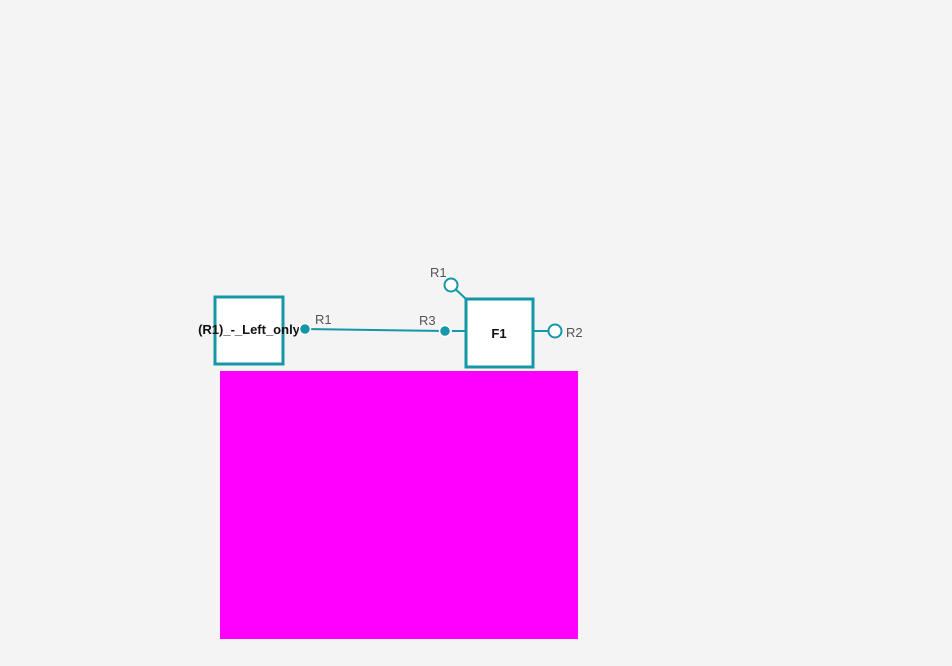 This screenshot has height=666, width=952. What do you see at coordinates (574, 332) in the screenshot?
I see `port-f1-r2-label: R2` at bounding box center [574, 332].